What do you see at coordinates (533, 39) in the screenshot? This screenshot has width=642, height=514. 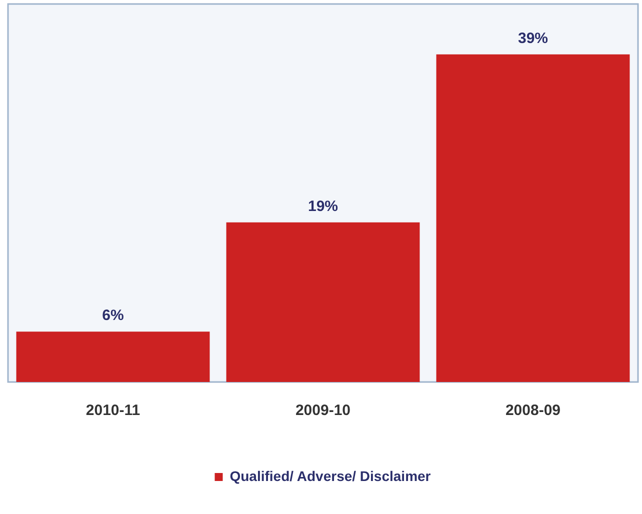 I see `data-label: 39%` at bounding box center [533, 39].